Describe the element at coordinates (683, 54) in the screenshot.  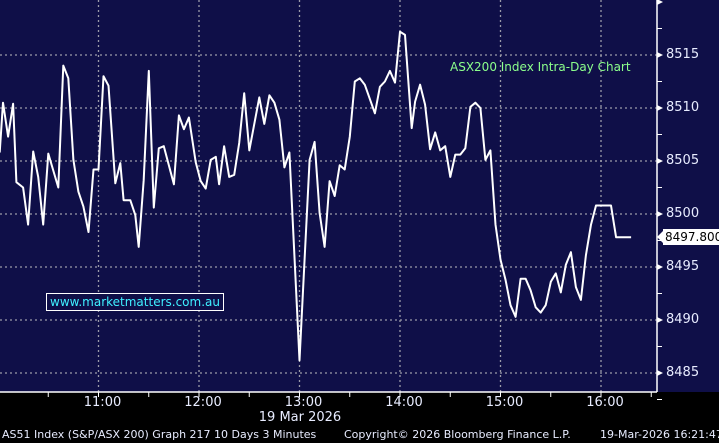
I see `y-tick-label: 8515` at that location.